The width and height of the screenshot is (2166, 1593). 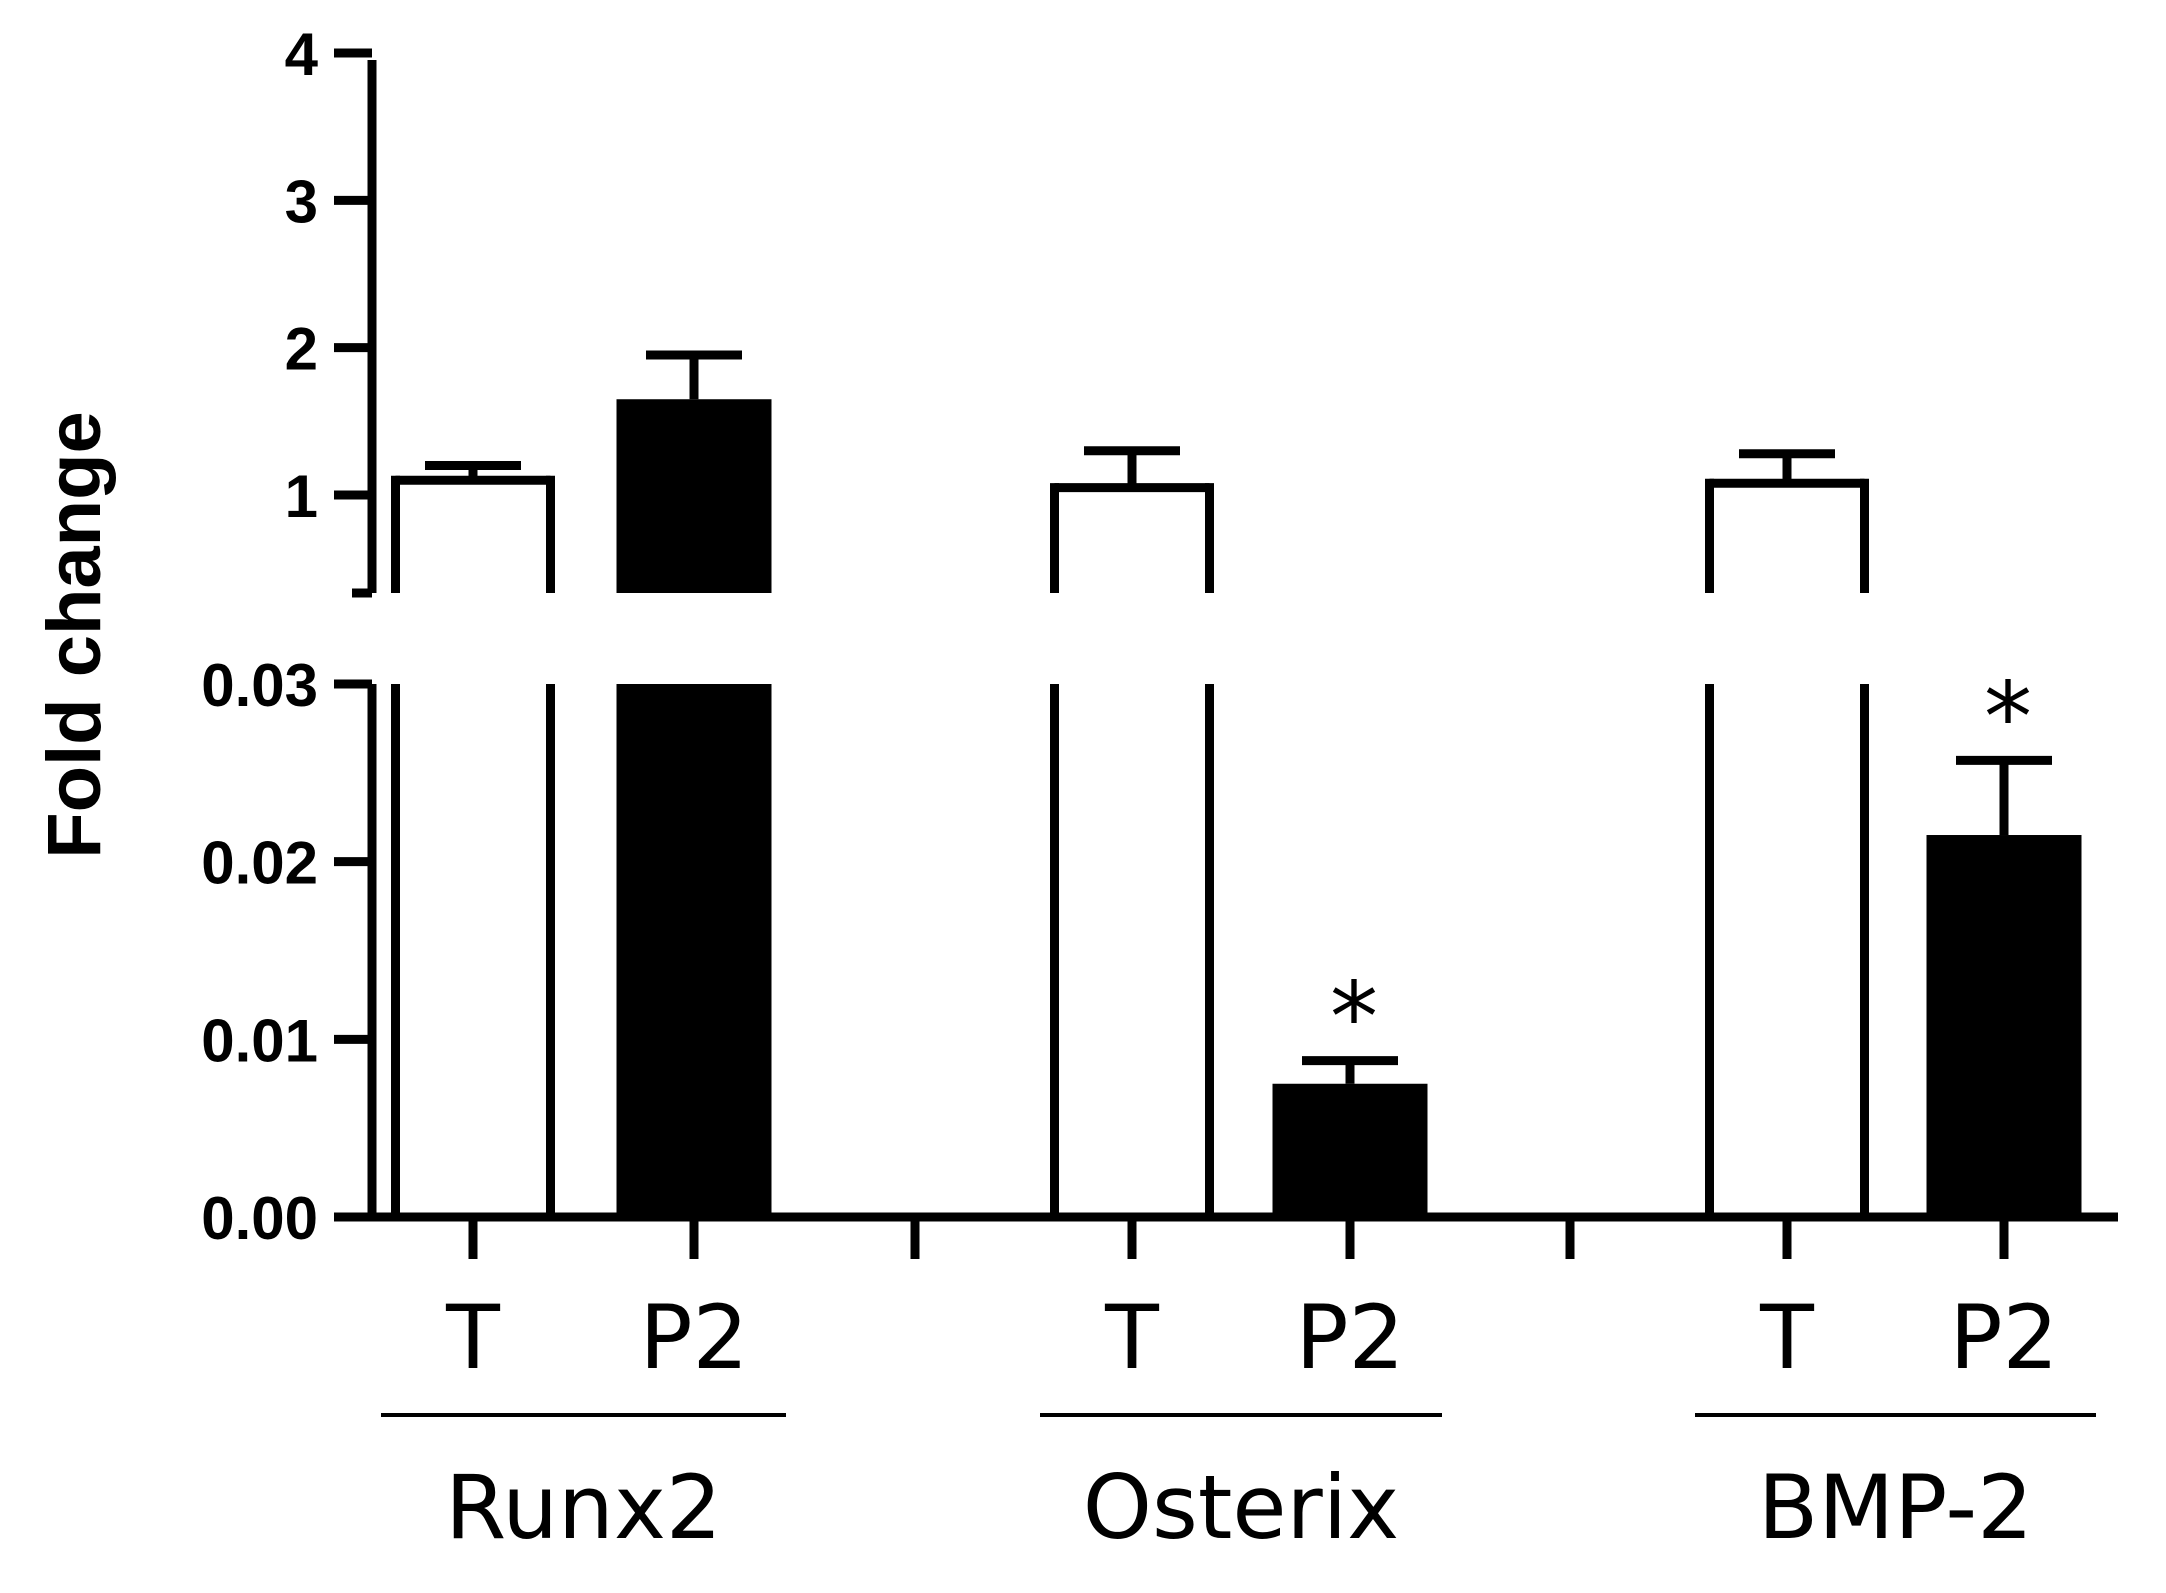 I want to click on y-tick-label: 1, so click(x=301, y=496).